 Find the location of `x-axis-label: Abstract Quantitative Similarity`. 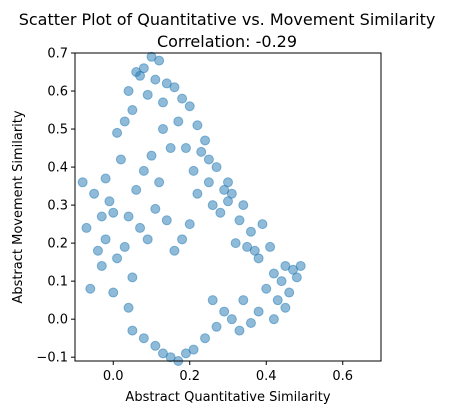

x-axis-label: Abstract Quantitative Similarity is located at coordinates (227, 397).